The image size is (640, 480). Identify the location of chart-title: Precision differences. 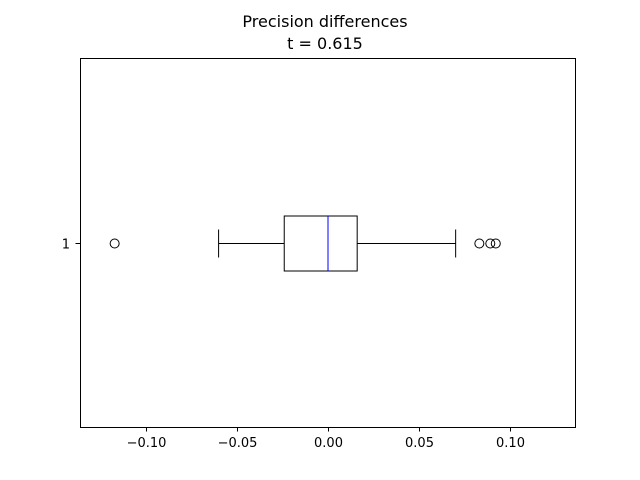
(324, 21).